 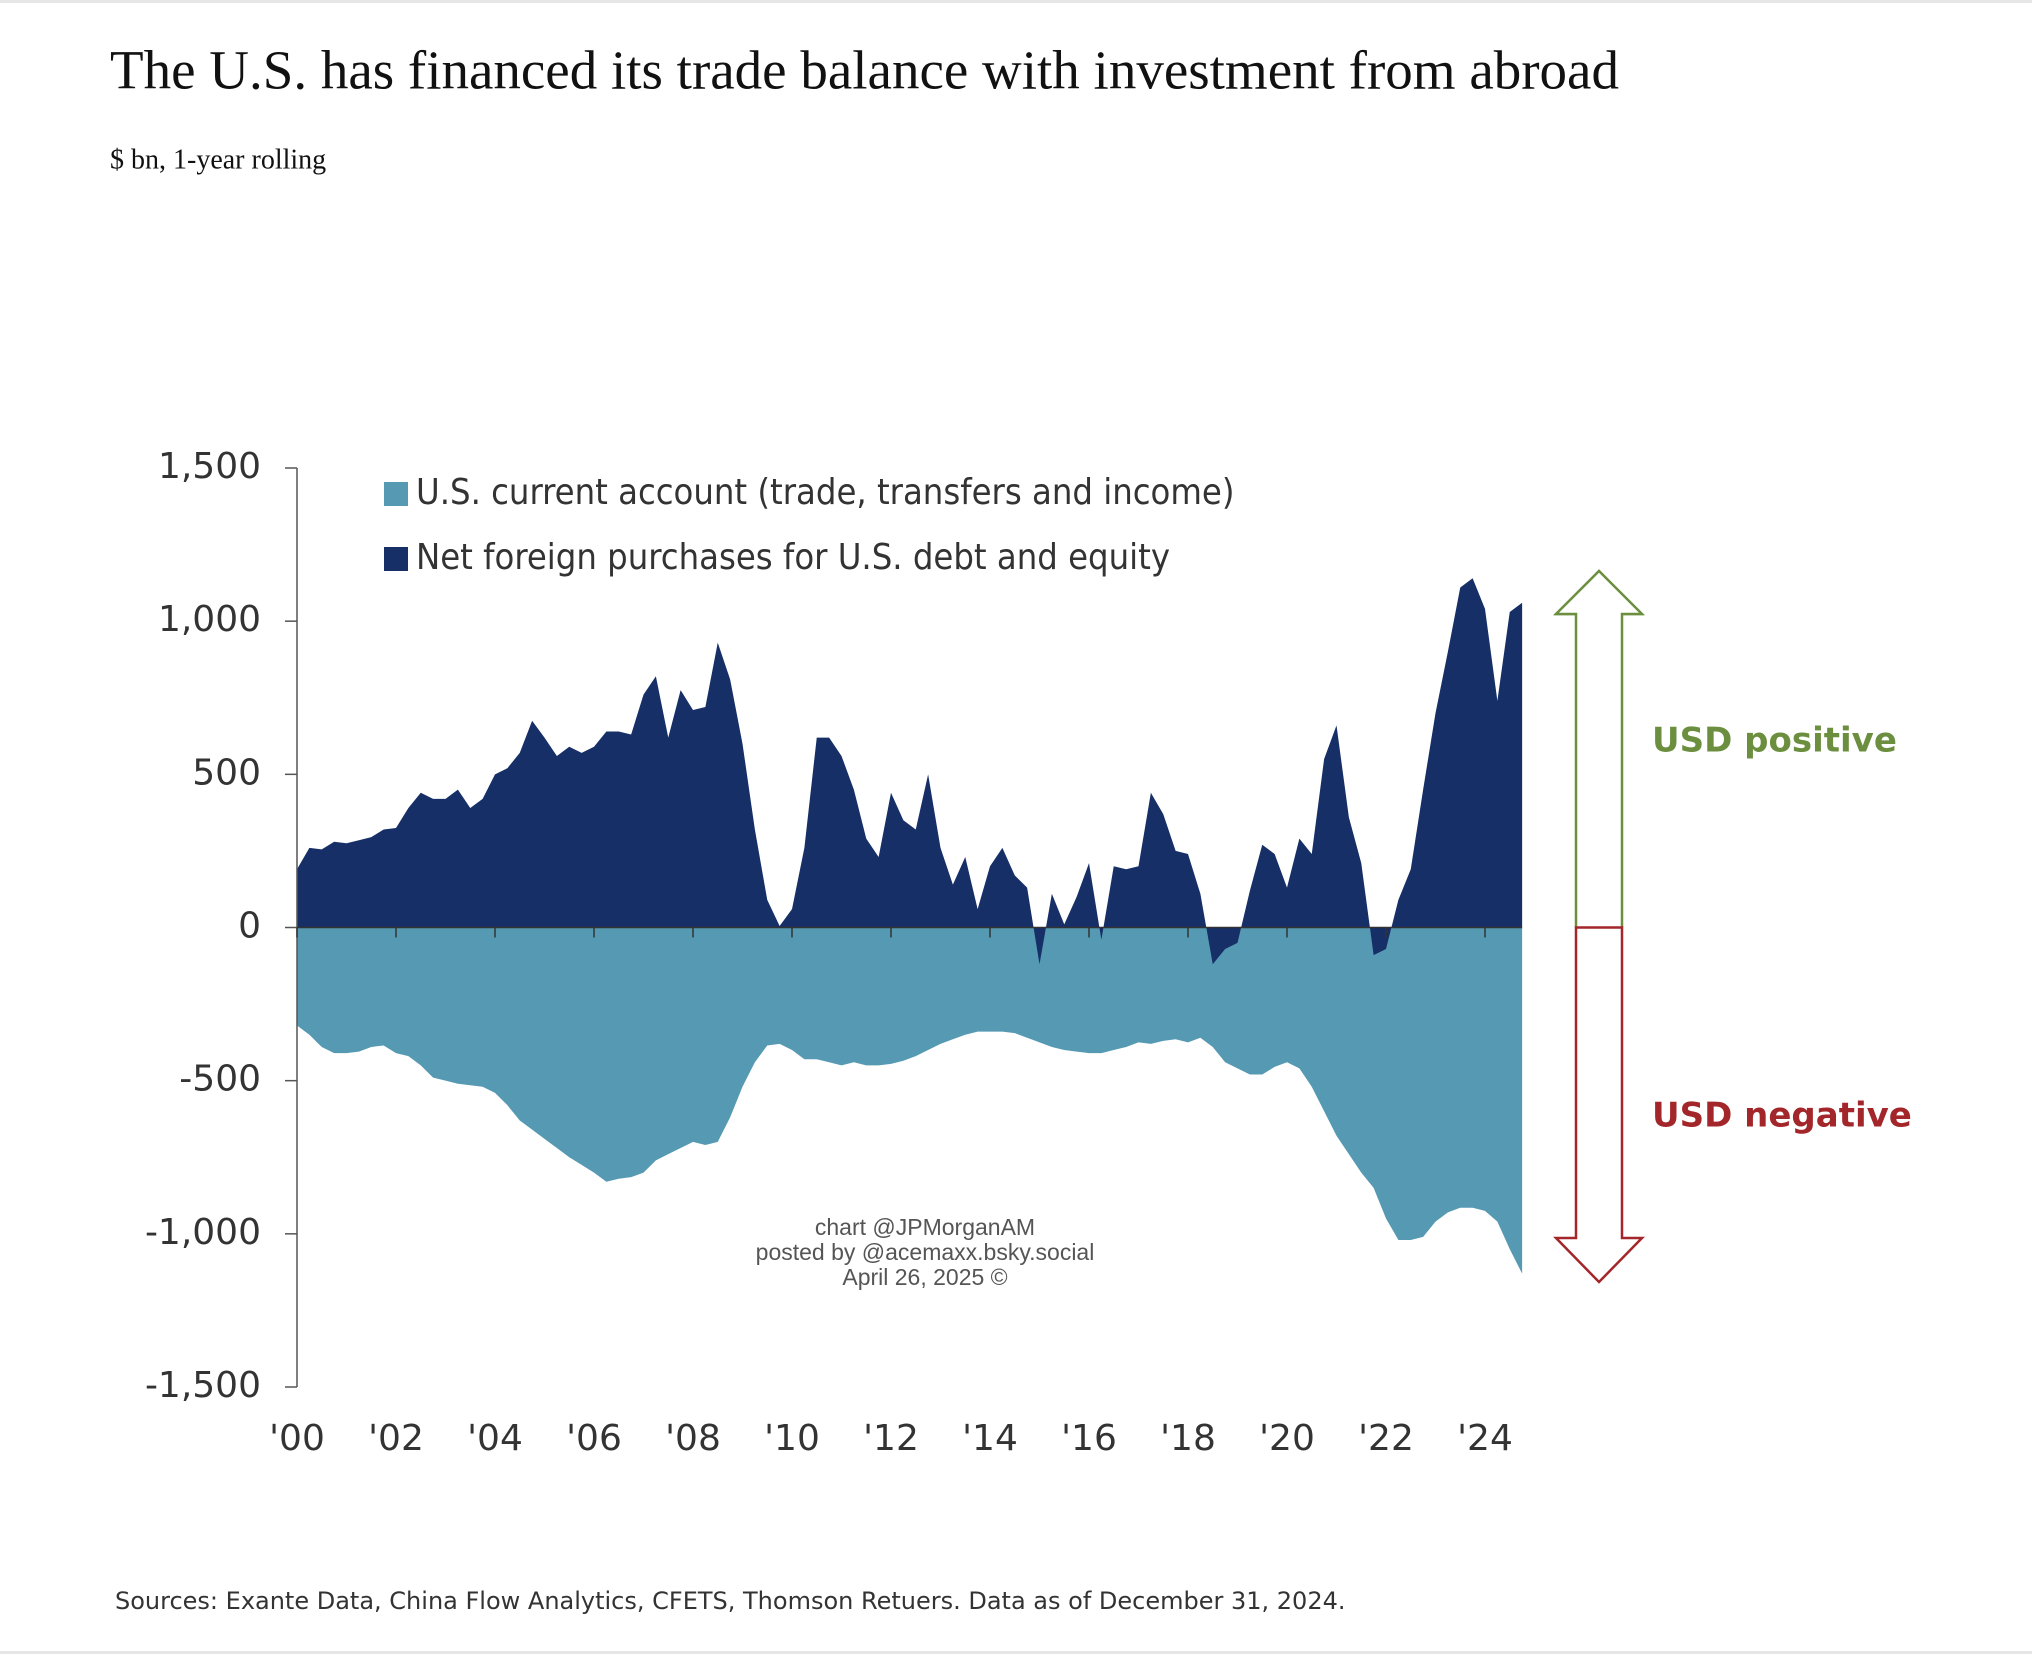 What do you see at coordinates (396, 1438) in the screenshot?
I see `x-tick-label: '02` at bounding box center [396, 1438].